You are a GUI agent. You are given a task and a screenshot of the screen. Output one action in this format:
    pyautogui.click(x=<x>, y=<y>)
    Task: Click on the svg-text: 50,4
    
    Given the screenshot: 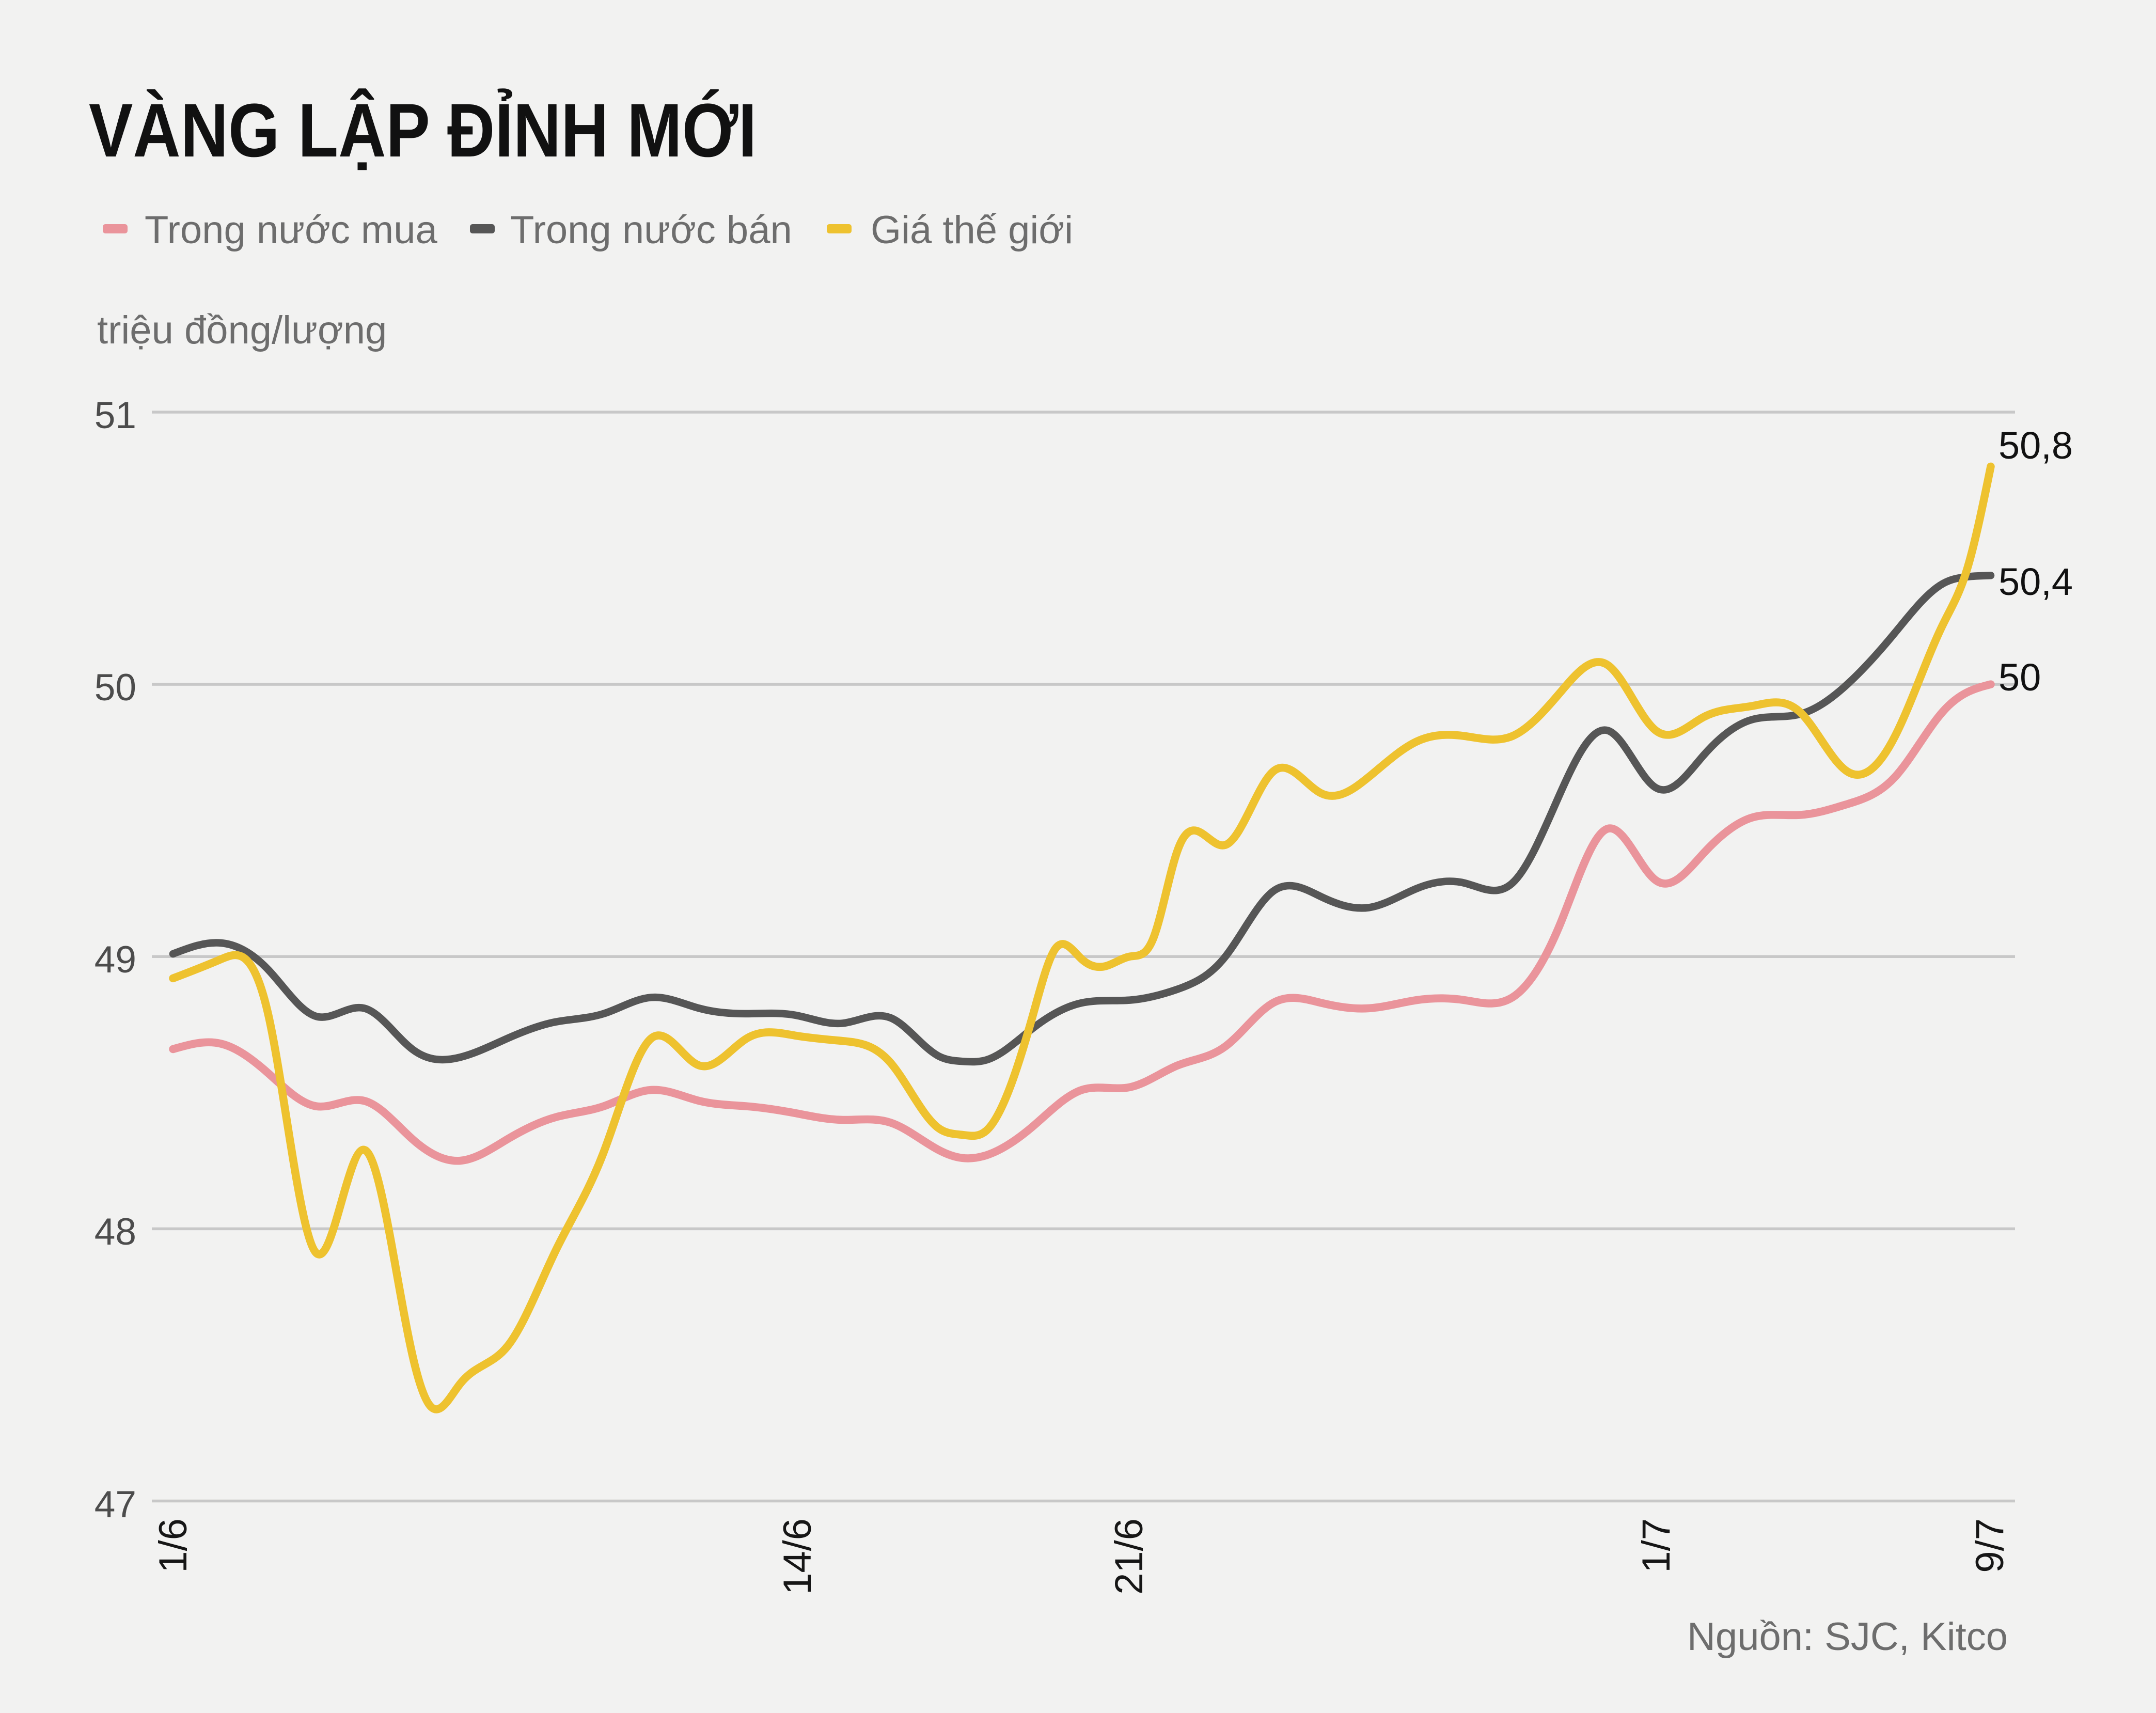 What is the action you would take?
    pyautogui.click(x=2036, y=581)
    